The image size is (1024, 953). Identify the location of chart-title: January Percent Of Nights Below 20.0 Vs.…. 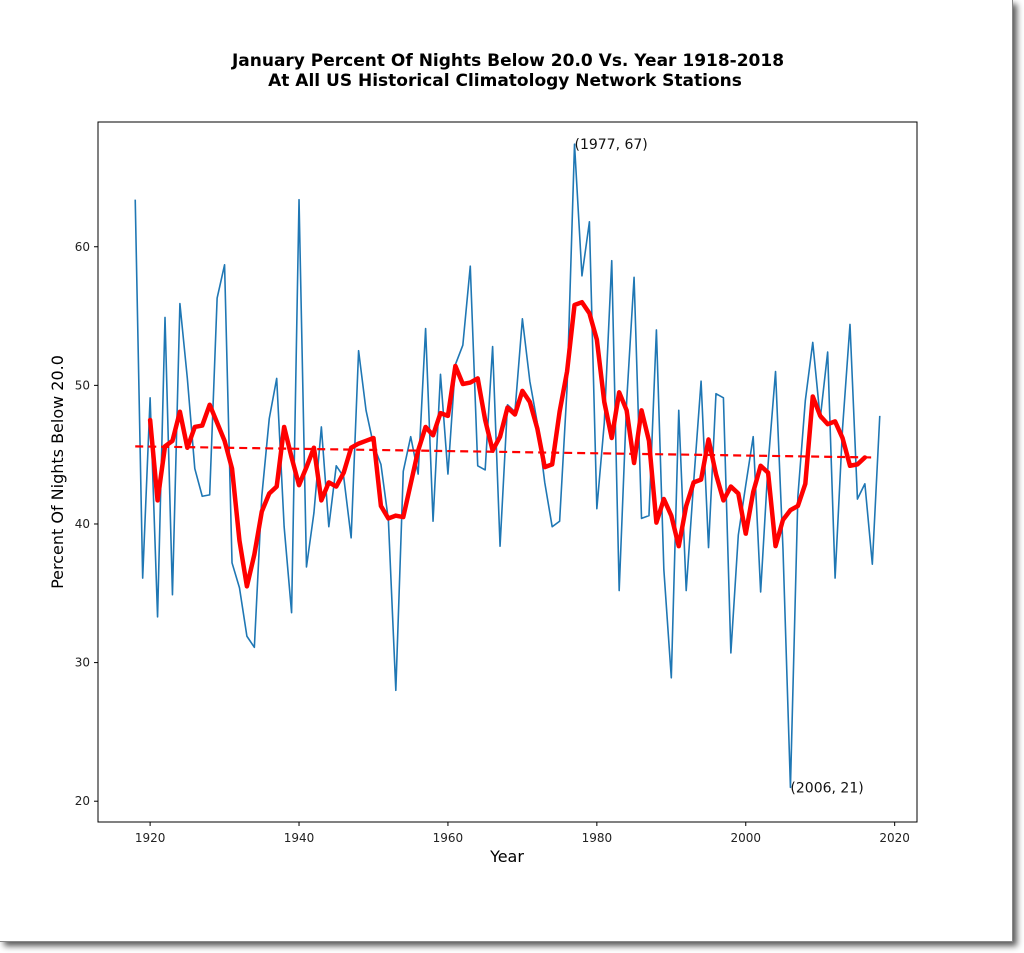
(507, 61).